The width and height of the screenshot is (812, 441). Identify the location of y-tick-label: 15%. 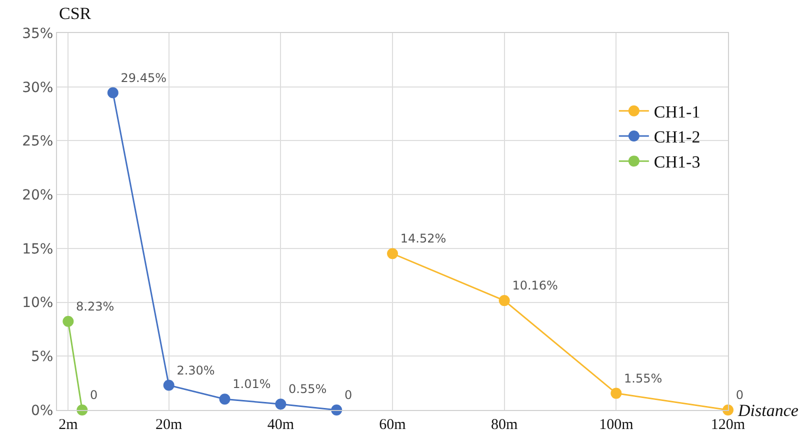
(38, 249).